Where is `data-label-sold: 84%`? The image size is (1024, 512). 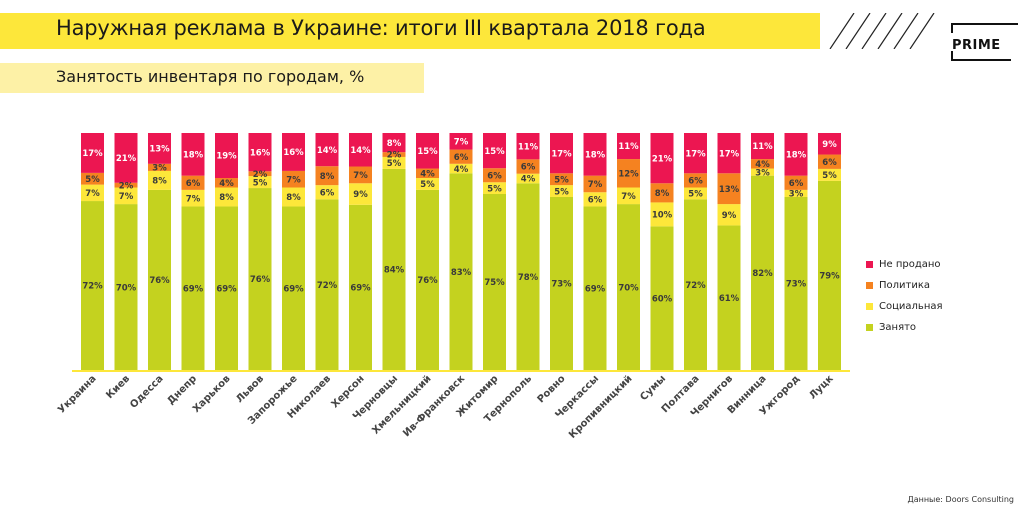
data-label-sold: 84% is located at coordinates (394, 271).